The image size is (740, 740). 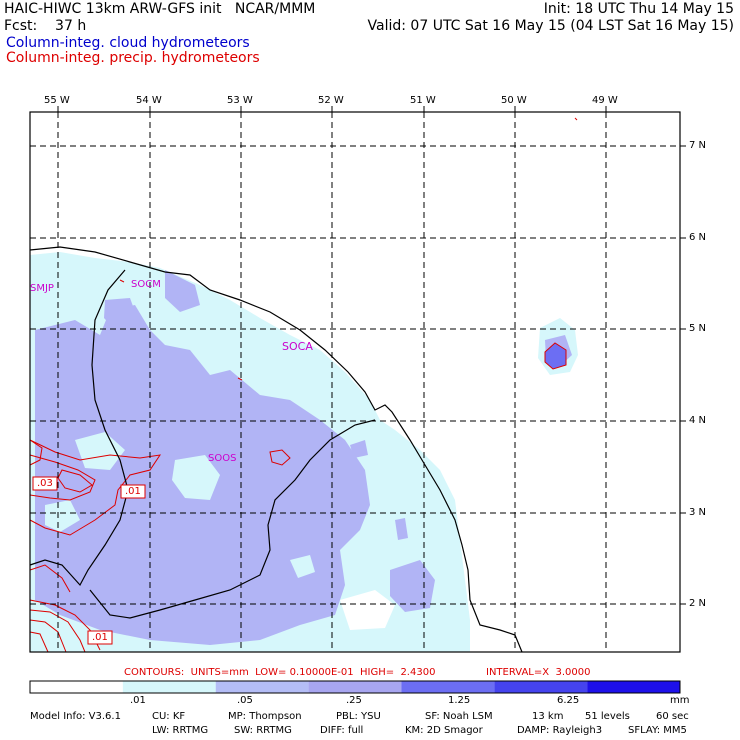 What do you see at coordinates (240, 100) in the screenshot?
I see `lon-label: 53 W` at bounding box center [240, 100].